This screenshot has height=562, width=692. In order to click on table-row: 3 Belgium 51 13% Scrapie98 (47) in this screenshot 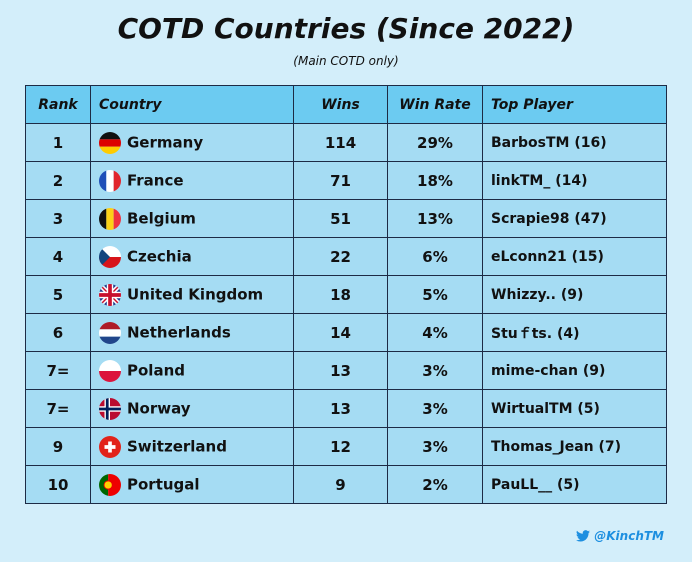, I will do `click(346, 218)`.